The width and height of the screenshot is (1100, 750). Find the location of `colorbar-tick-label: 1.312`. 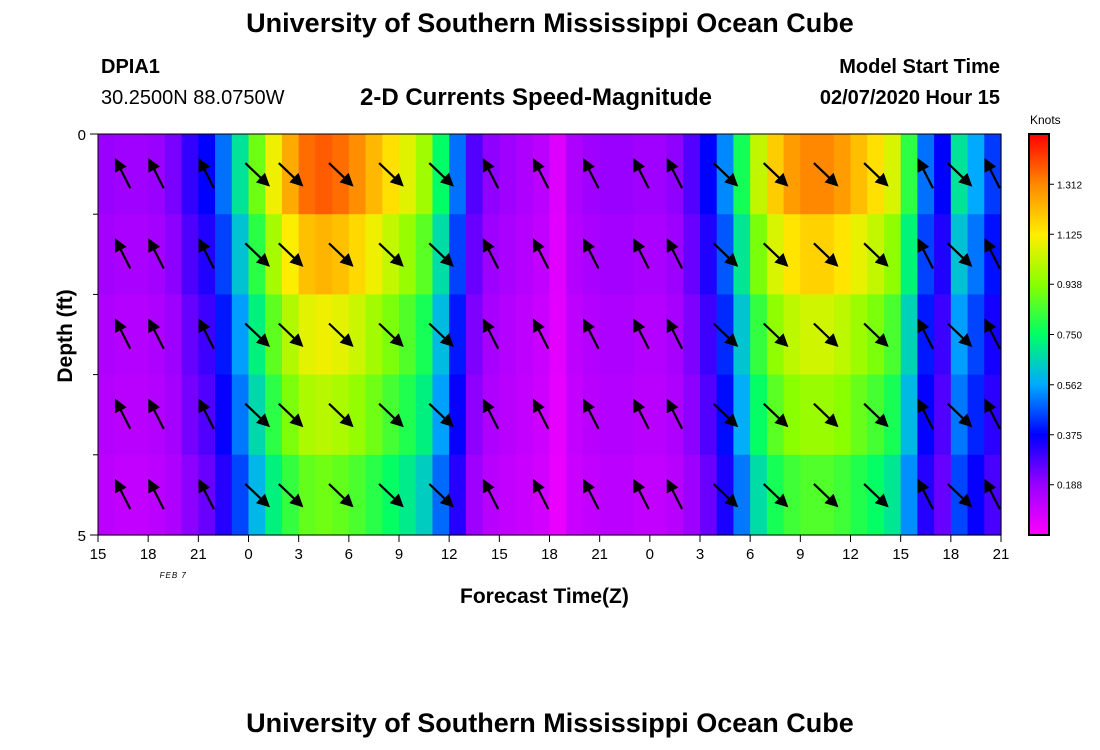

colorbar-tick-label: 1.312 is located at coordinates (1069, 185).